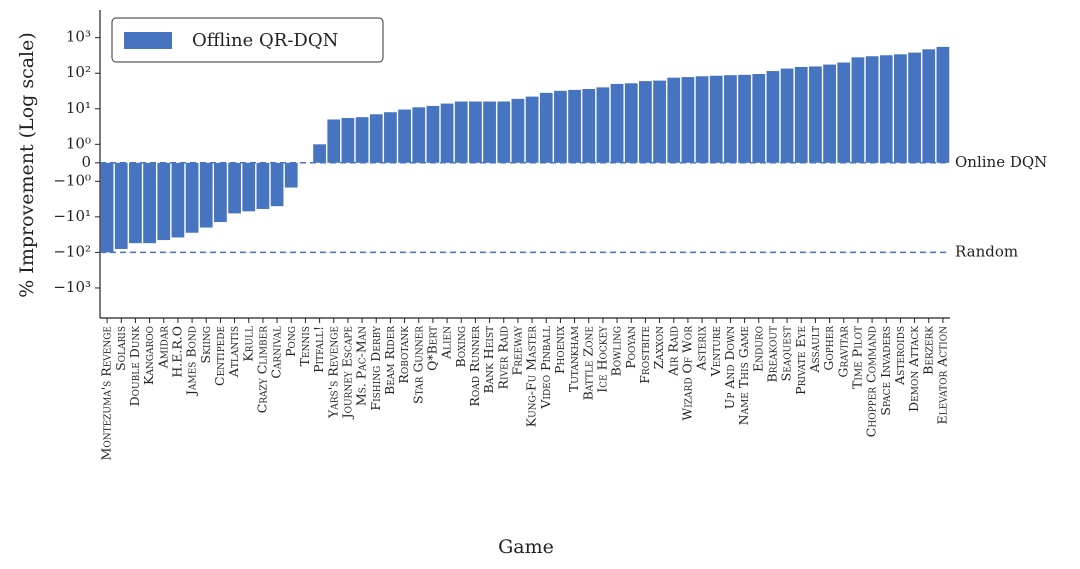 This screenshot has height=569, width=1080. What do you see at coordinates (743, 375) in the screenshot?
I see `x-tick-label: Name This Game` at bounding box center [743, 375].